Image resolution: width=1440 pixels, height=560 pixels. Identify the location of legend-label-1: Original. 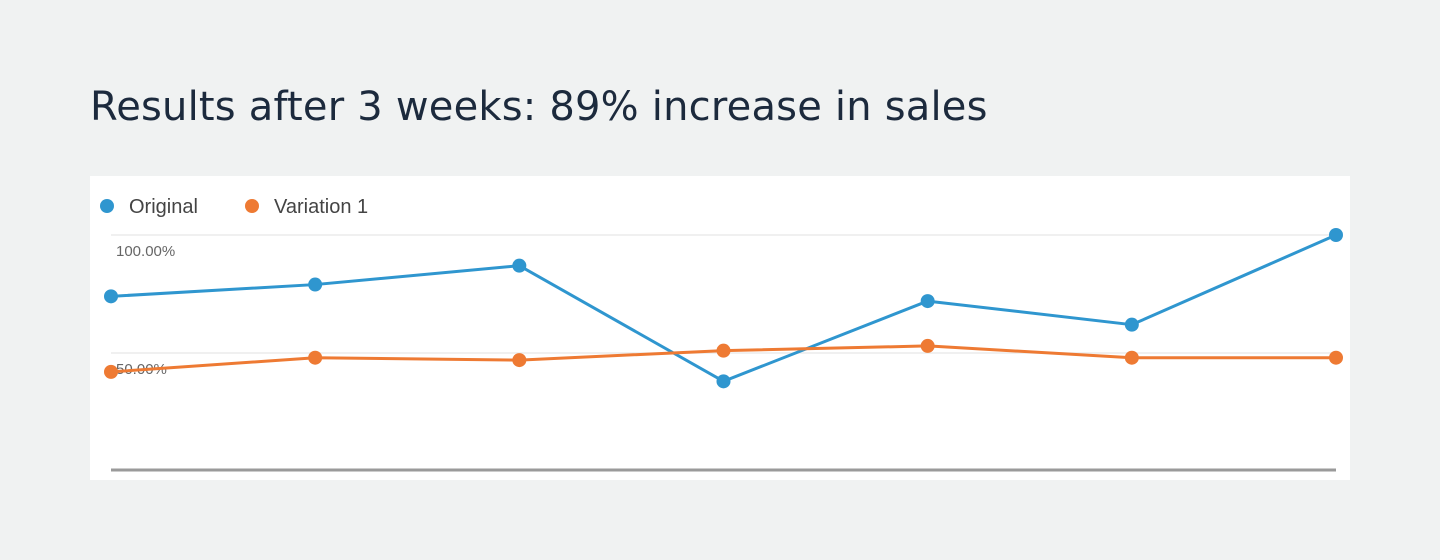
(163, 207).